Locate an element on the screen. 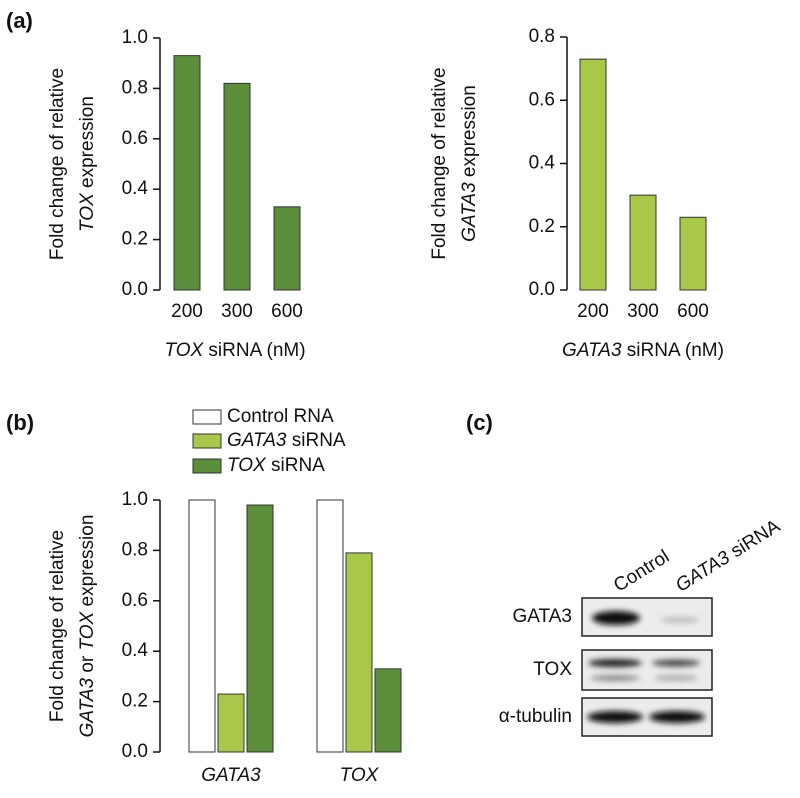 The height and width of the screenshot is (798, 800). legend-label: GATA3 siRNA is located at coordinates (286, 440).